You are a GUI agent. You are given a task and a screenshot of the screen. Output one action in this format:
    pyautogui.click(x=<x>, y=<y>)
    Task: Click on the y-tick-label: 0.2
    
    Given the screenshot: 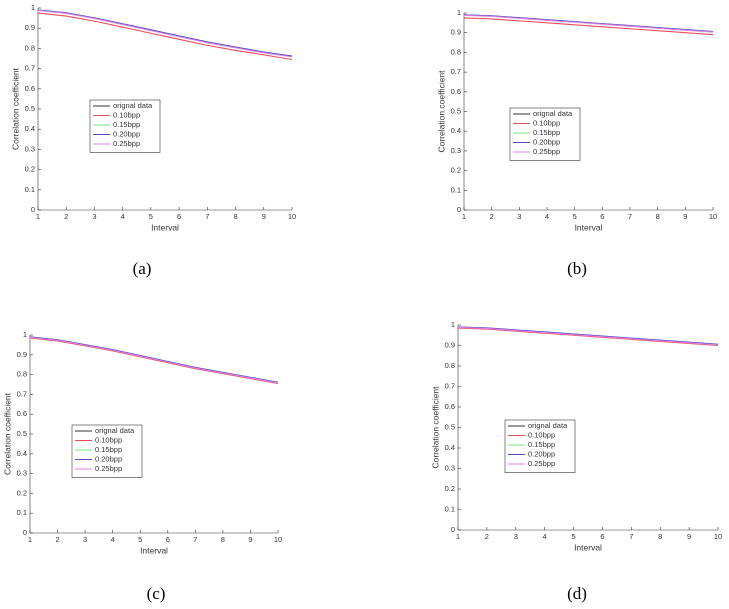 What is the action you would take?
    pyautogui.click(x=30, y=169)
    